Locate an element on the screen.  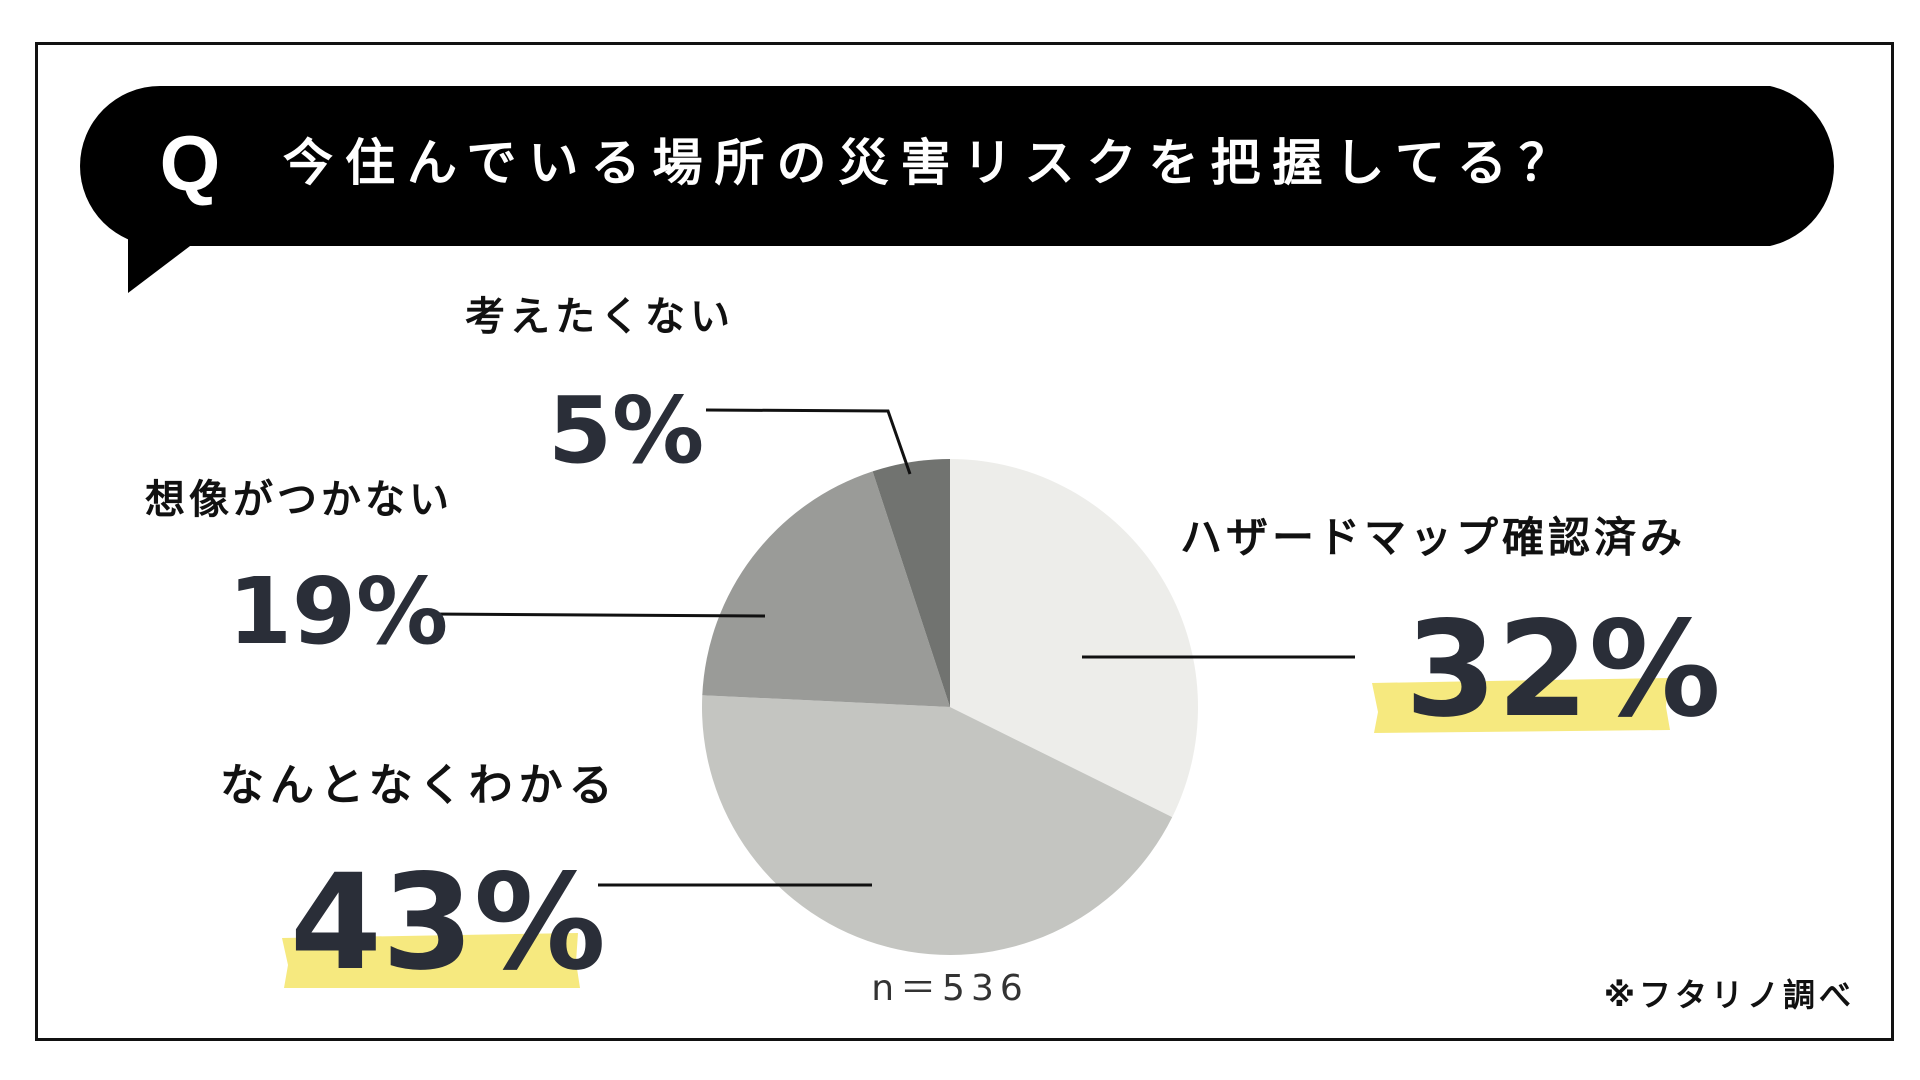
sample-size: n＝536 is located at coordinates (950, 988).